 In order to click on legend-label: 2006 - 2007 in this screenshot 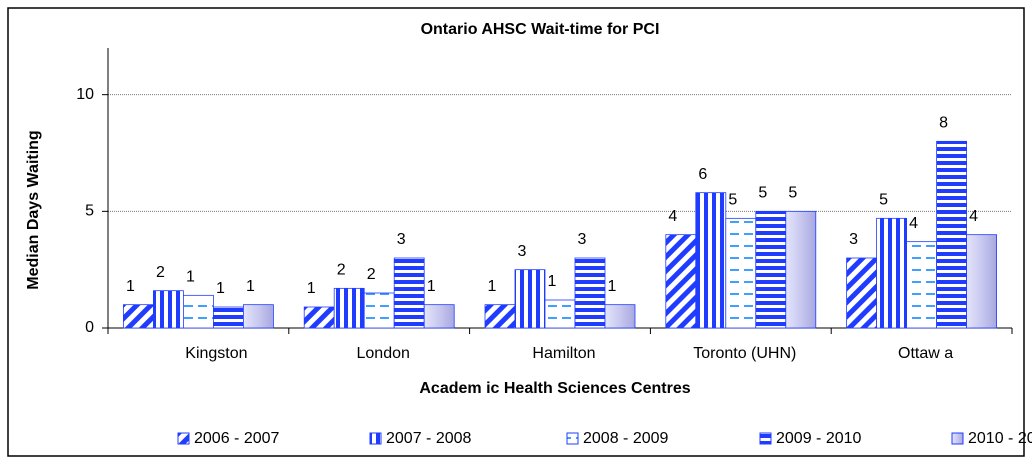, I will do `click(237, 438)`.